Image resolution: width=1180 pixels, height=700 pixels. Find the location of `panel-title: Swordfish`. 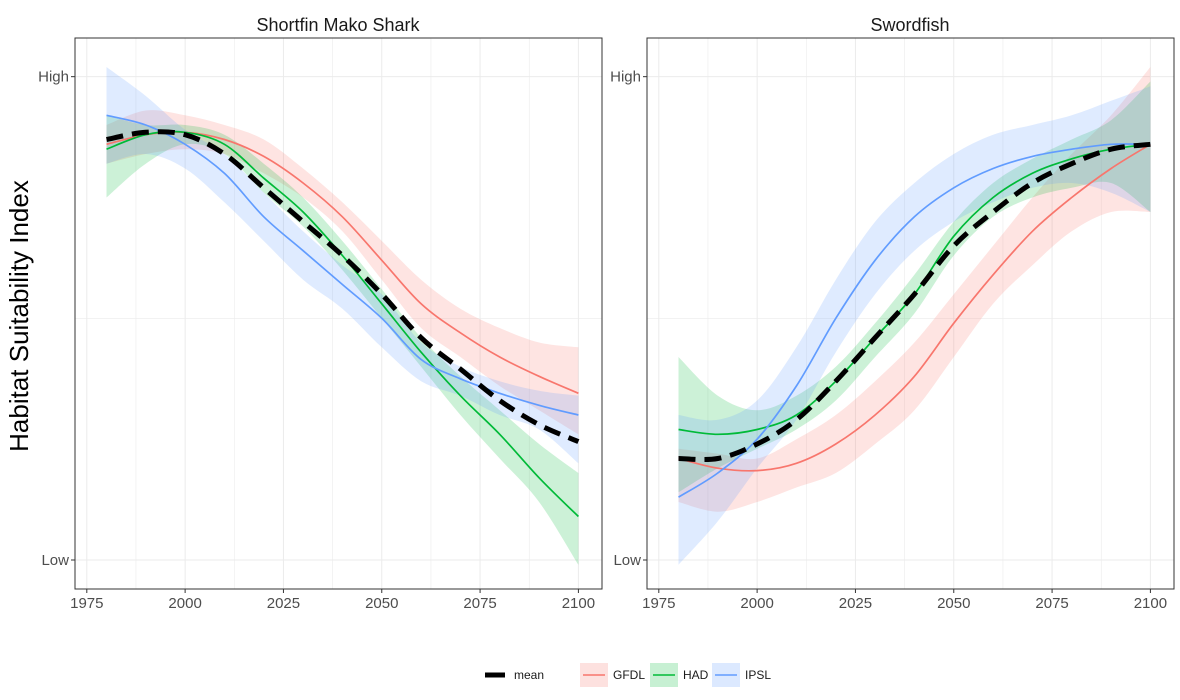

panel-title: Swordfish is located at coordinates (909, 25).